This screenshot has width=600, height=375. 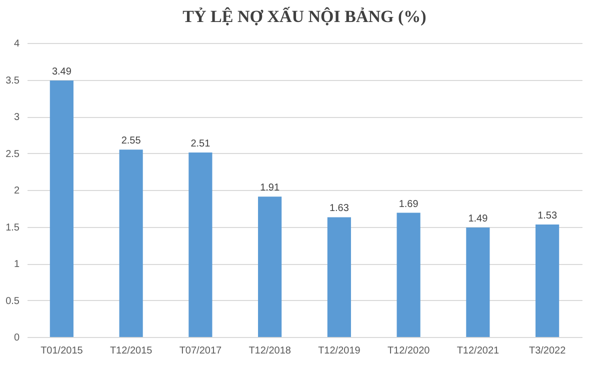 I want to click on data-label: 1.69, so click(x=408, y=204).